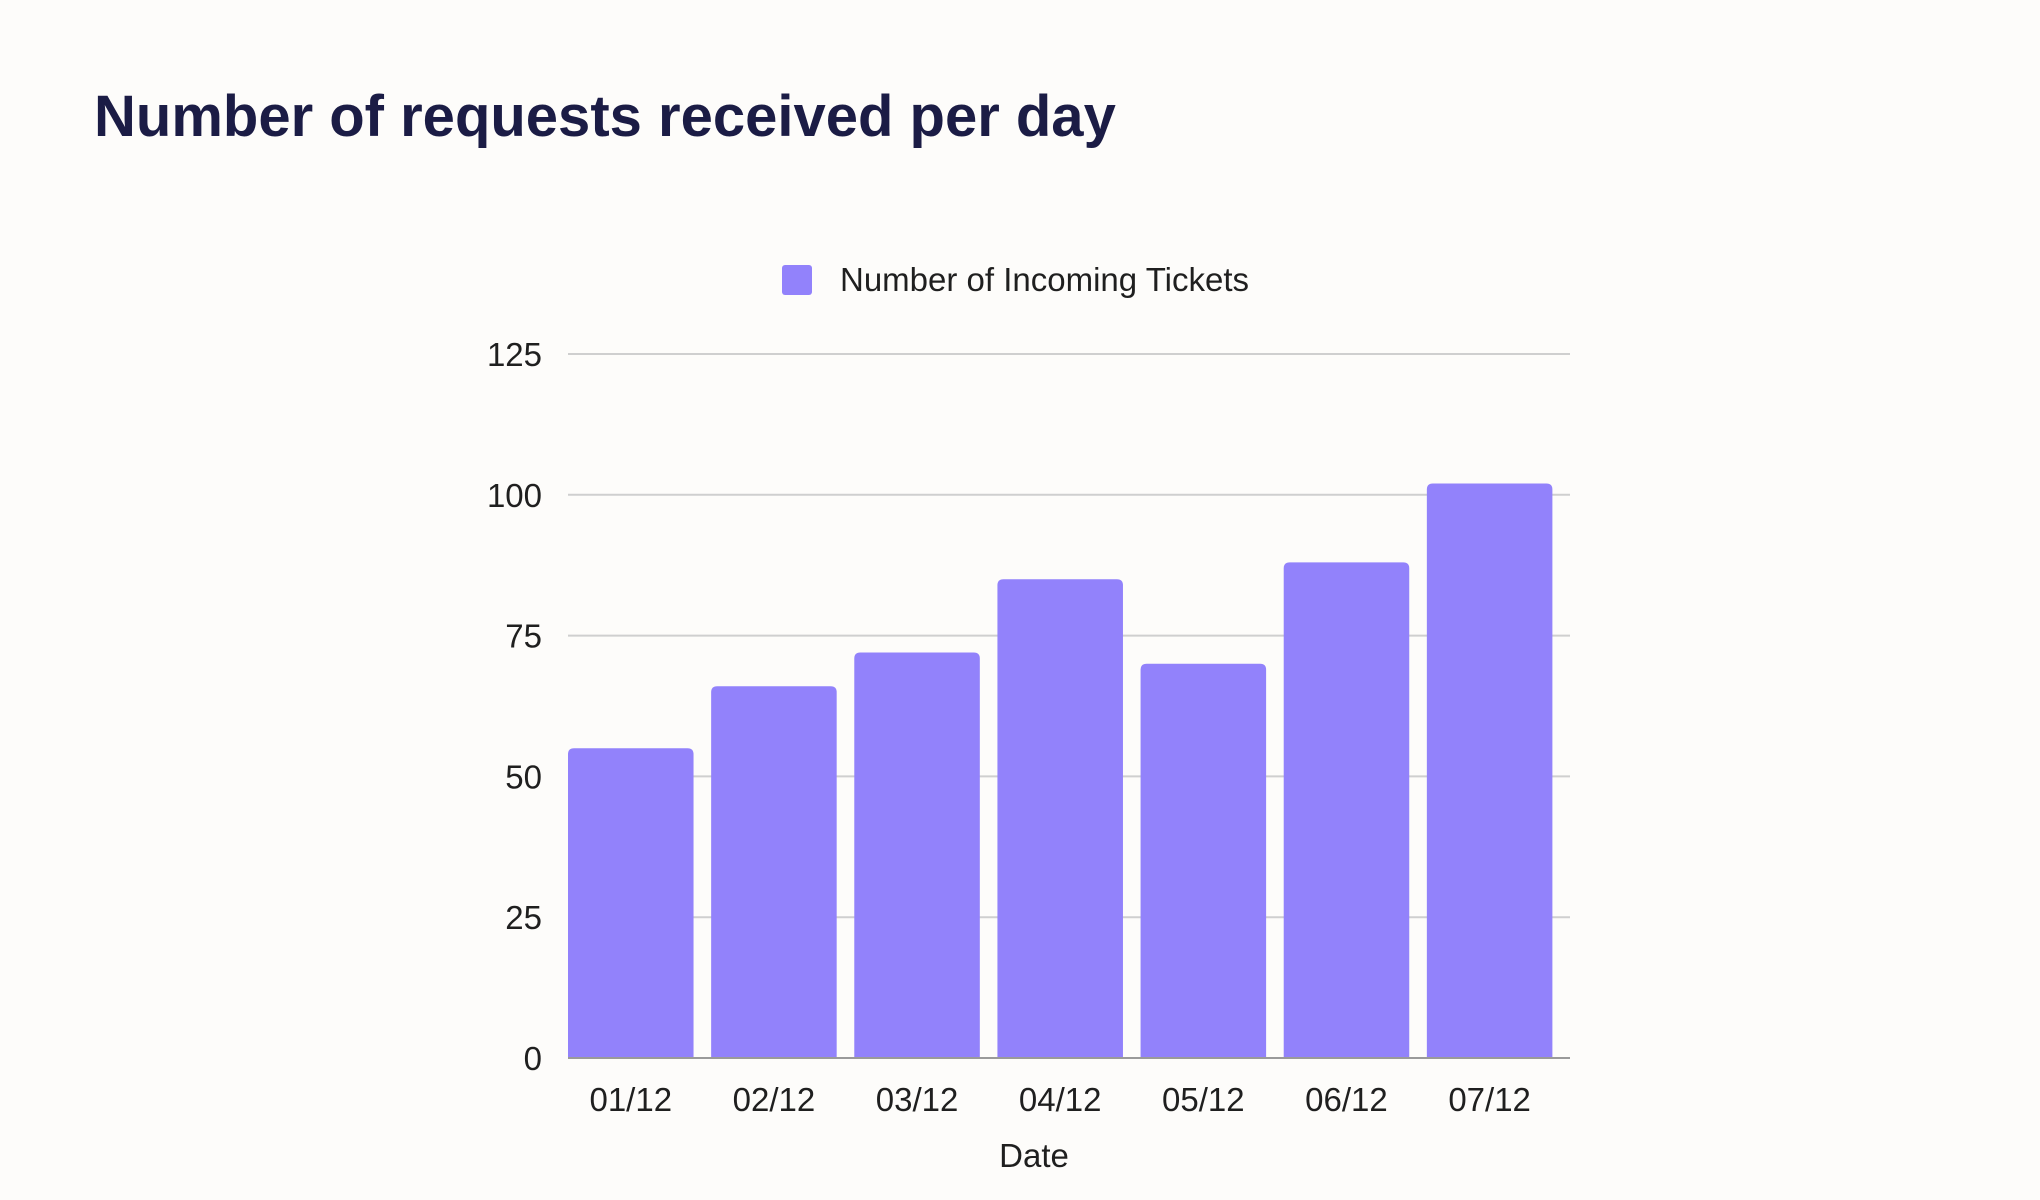 The width and height of the screenshot is (2040, 1200). What do you see at coordinates (514, 495) in the screenshot?
I see `y-tick-label: 100` at bounding box center [514, 495].